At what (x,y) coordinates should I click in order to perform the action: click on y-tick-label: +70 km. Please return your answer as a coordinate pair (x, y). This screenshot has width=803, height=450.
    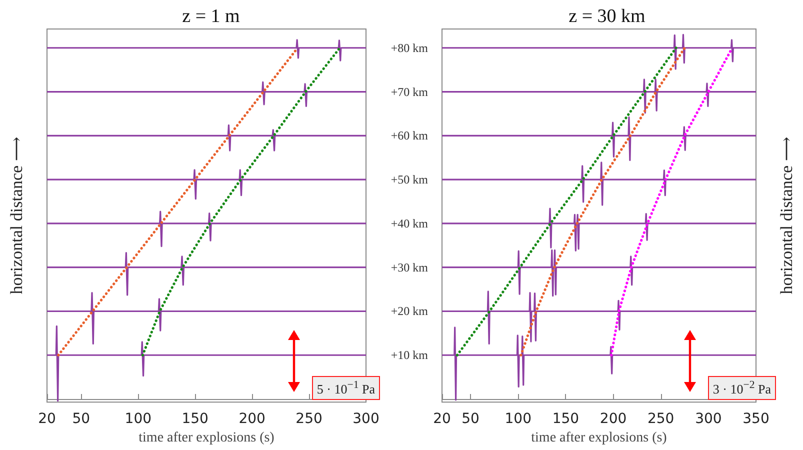
    Looking at the image, I should click on (409, 91).